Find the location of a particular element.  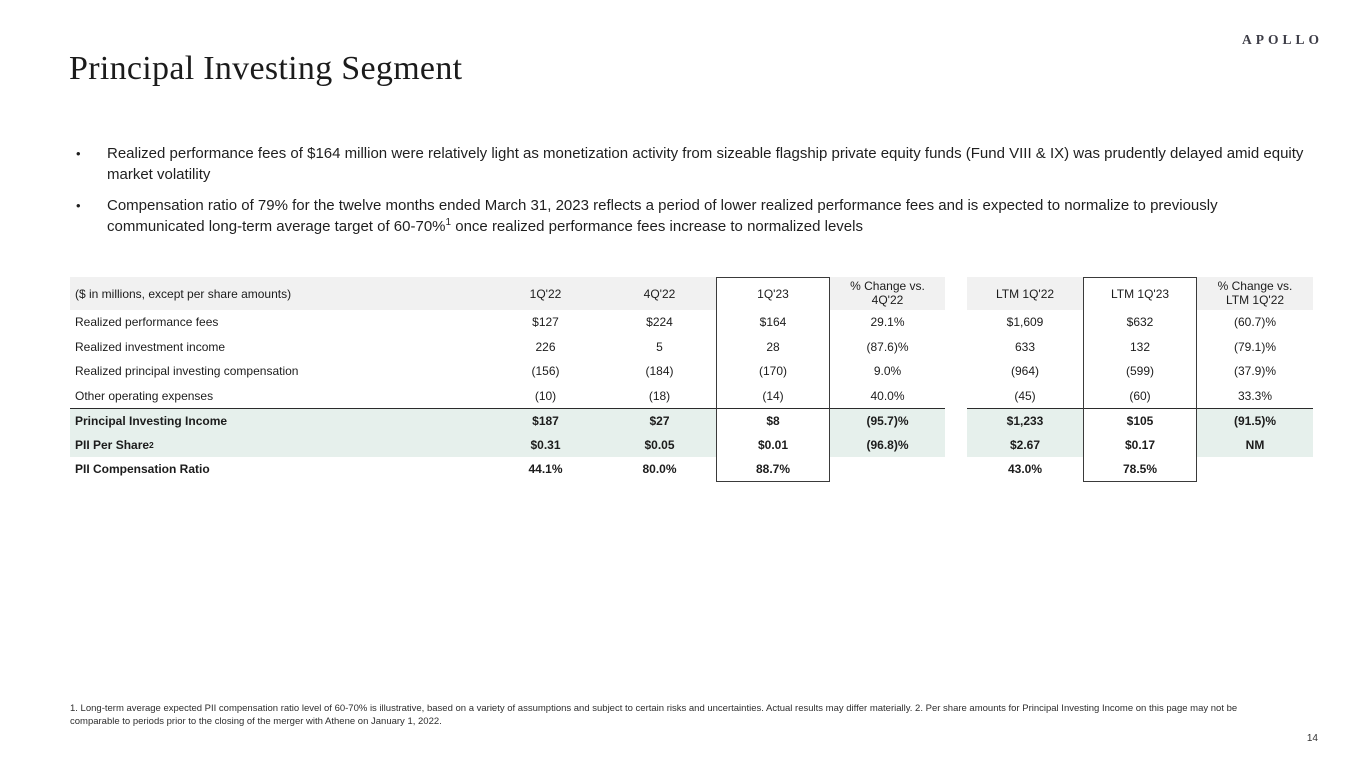

cell-value: $0.17 is located at coordinates (1140, 444).